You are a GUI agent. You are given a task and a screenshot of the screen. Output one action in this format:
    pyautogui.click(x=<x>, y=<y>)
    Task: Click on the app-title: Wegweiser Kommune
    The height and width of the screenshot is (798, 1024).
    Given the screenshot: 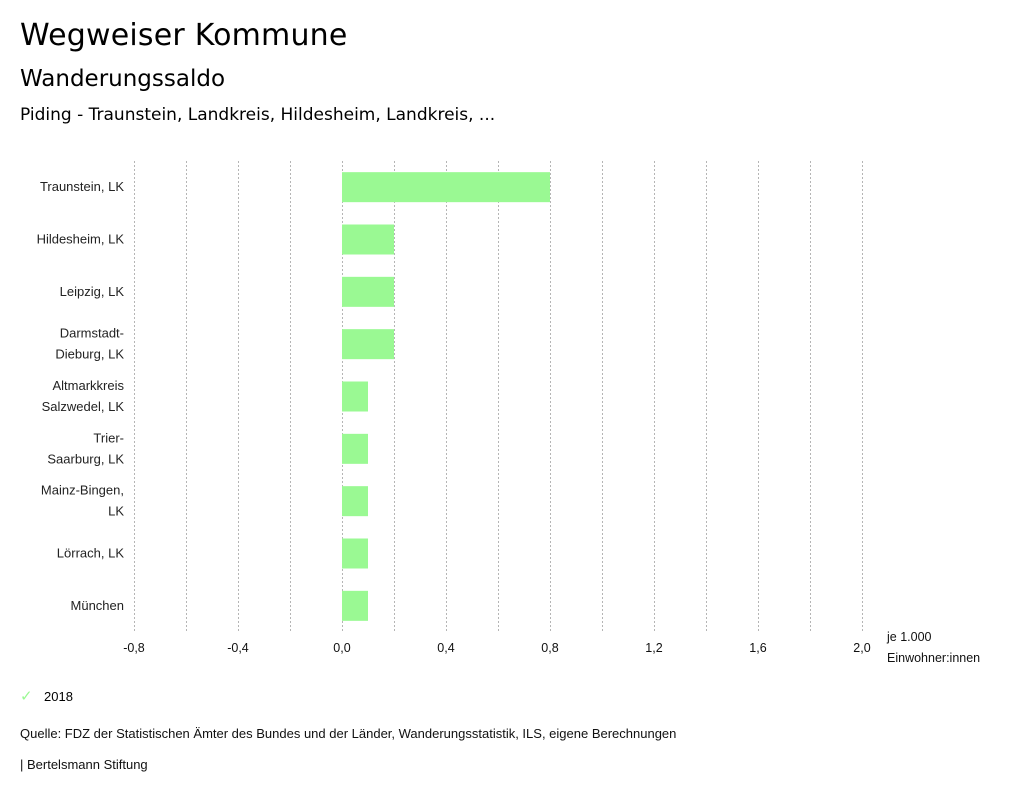 What is the action you would take?
    pyautogui.click(x=184, y=35)
    